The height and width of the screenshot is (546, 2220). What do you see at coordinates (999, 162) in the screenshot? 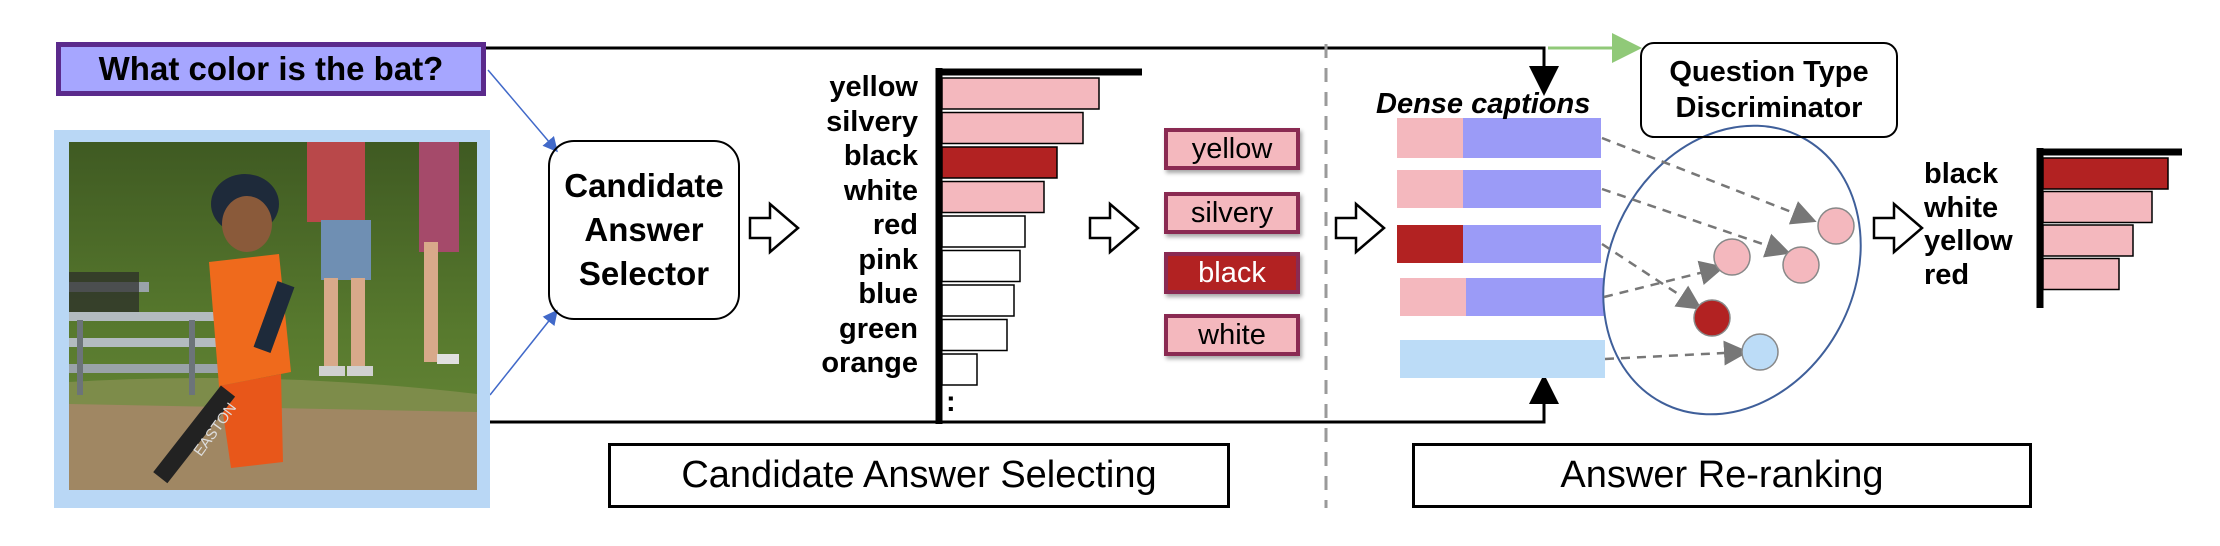
I see `candidate-bar-black` at bounding box center [999, 162].